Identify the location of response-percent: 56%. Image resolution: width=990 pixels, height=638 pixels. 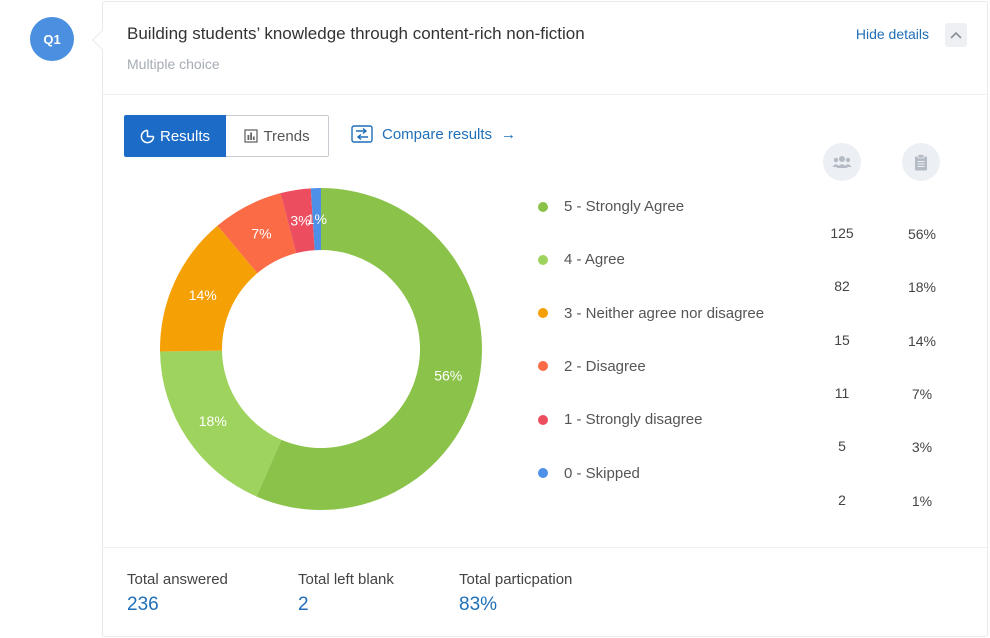
(922, 234).